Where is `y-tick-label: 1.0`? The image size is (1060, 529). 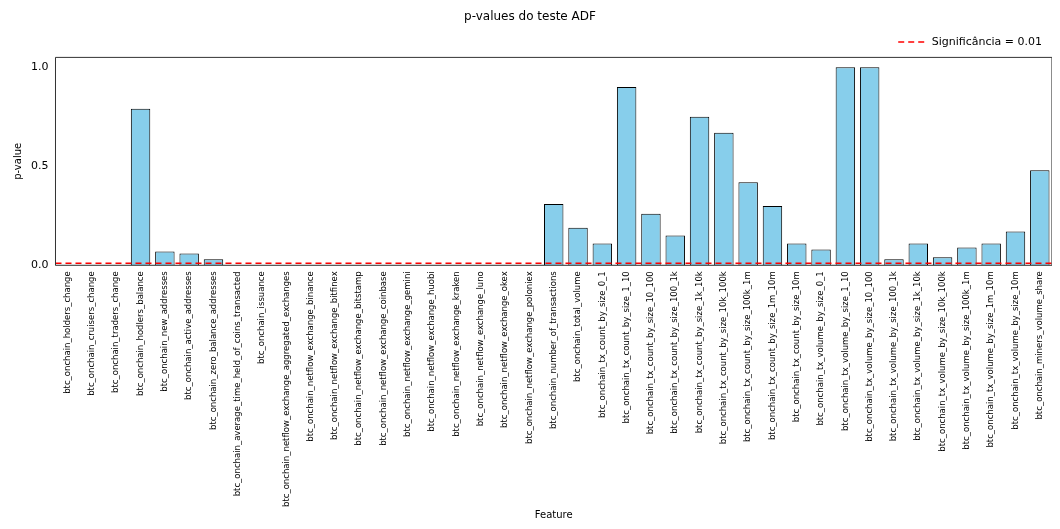 y-tick-label: 1.0 is located at coordinates (39, 67).